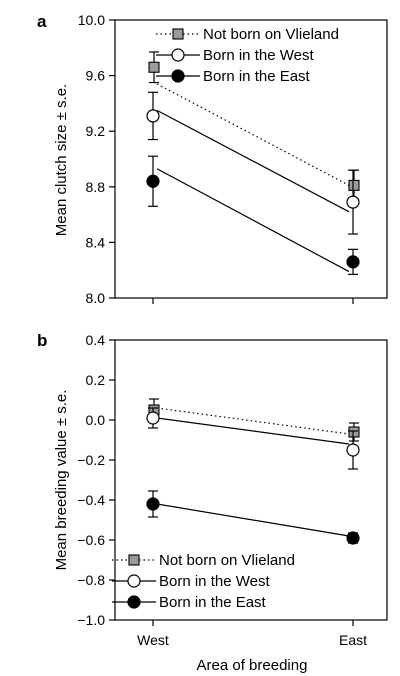  I want to click on y-tick-label: 9.6, so click(96, 76).